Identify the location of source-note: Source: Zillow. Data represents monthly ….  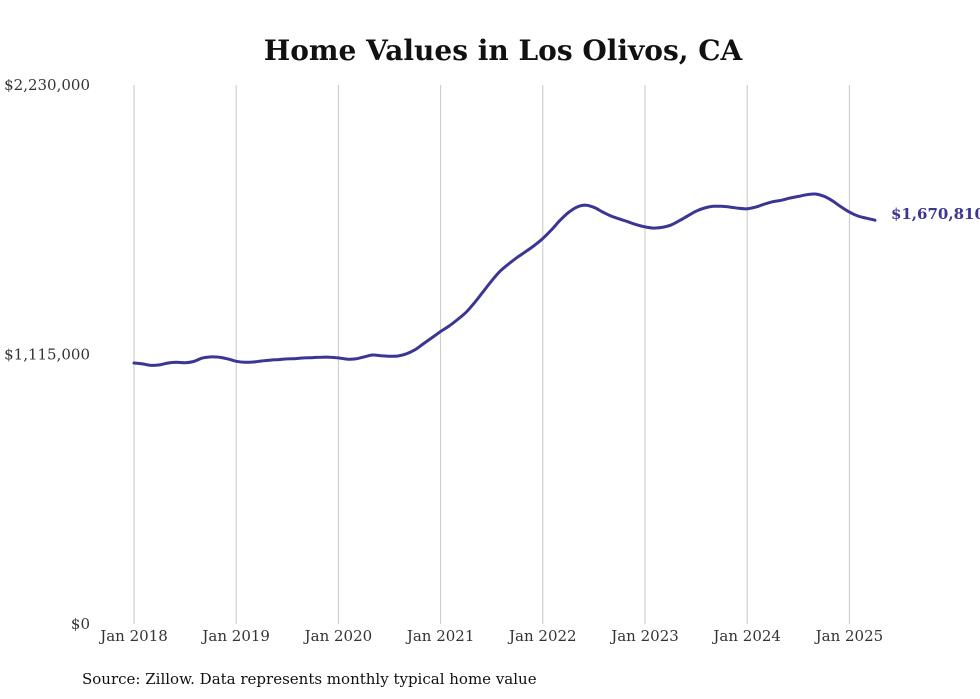
(309, 679).